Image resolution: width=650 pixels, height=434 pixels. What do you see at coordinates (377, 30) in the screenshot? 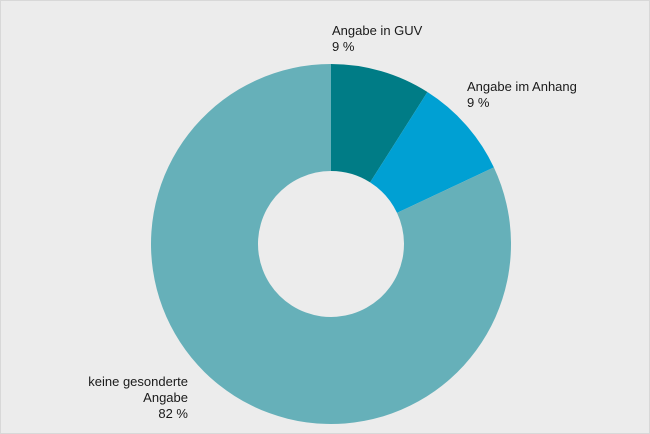
I see `category-label: Angabe in GUV` at bounding box center [377, 30].